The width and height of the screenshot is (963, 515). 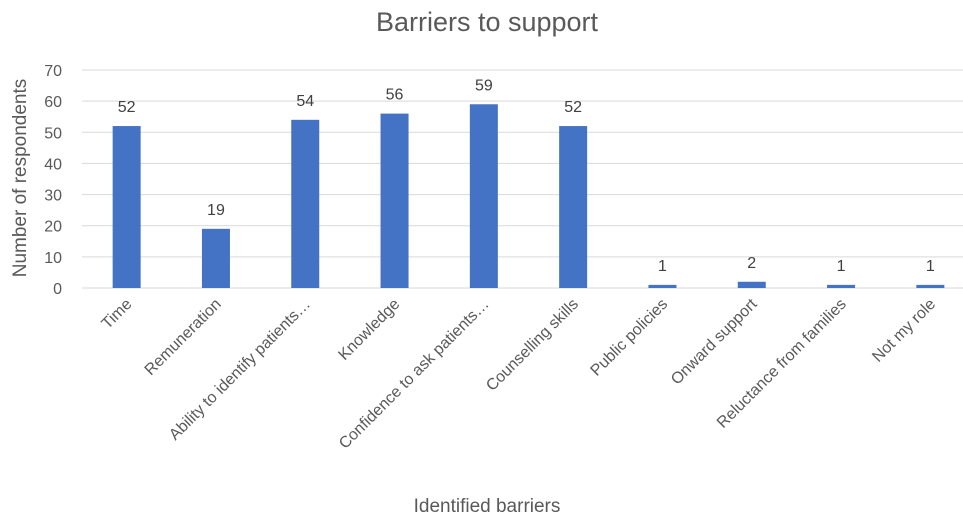 I want to click on y-tick-label: 70, so click(x=53, y=71).